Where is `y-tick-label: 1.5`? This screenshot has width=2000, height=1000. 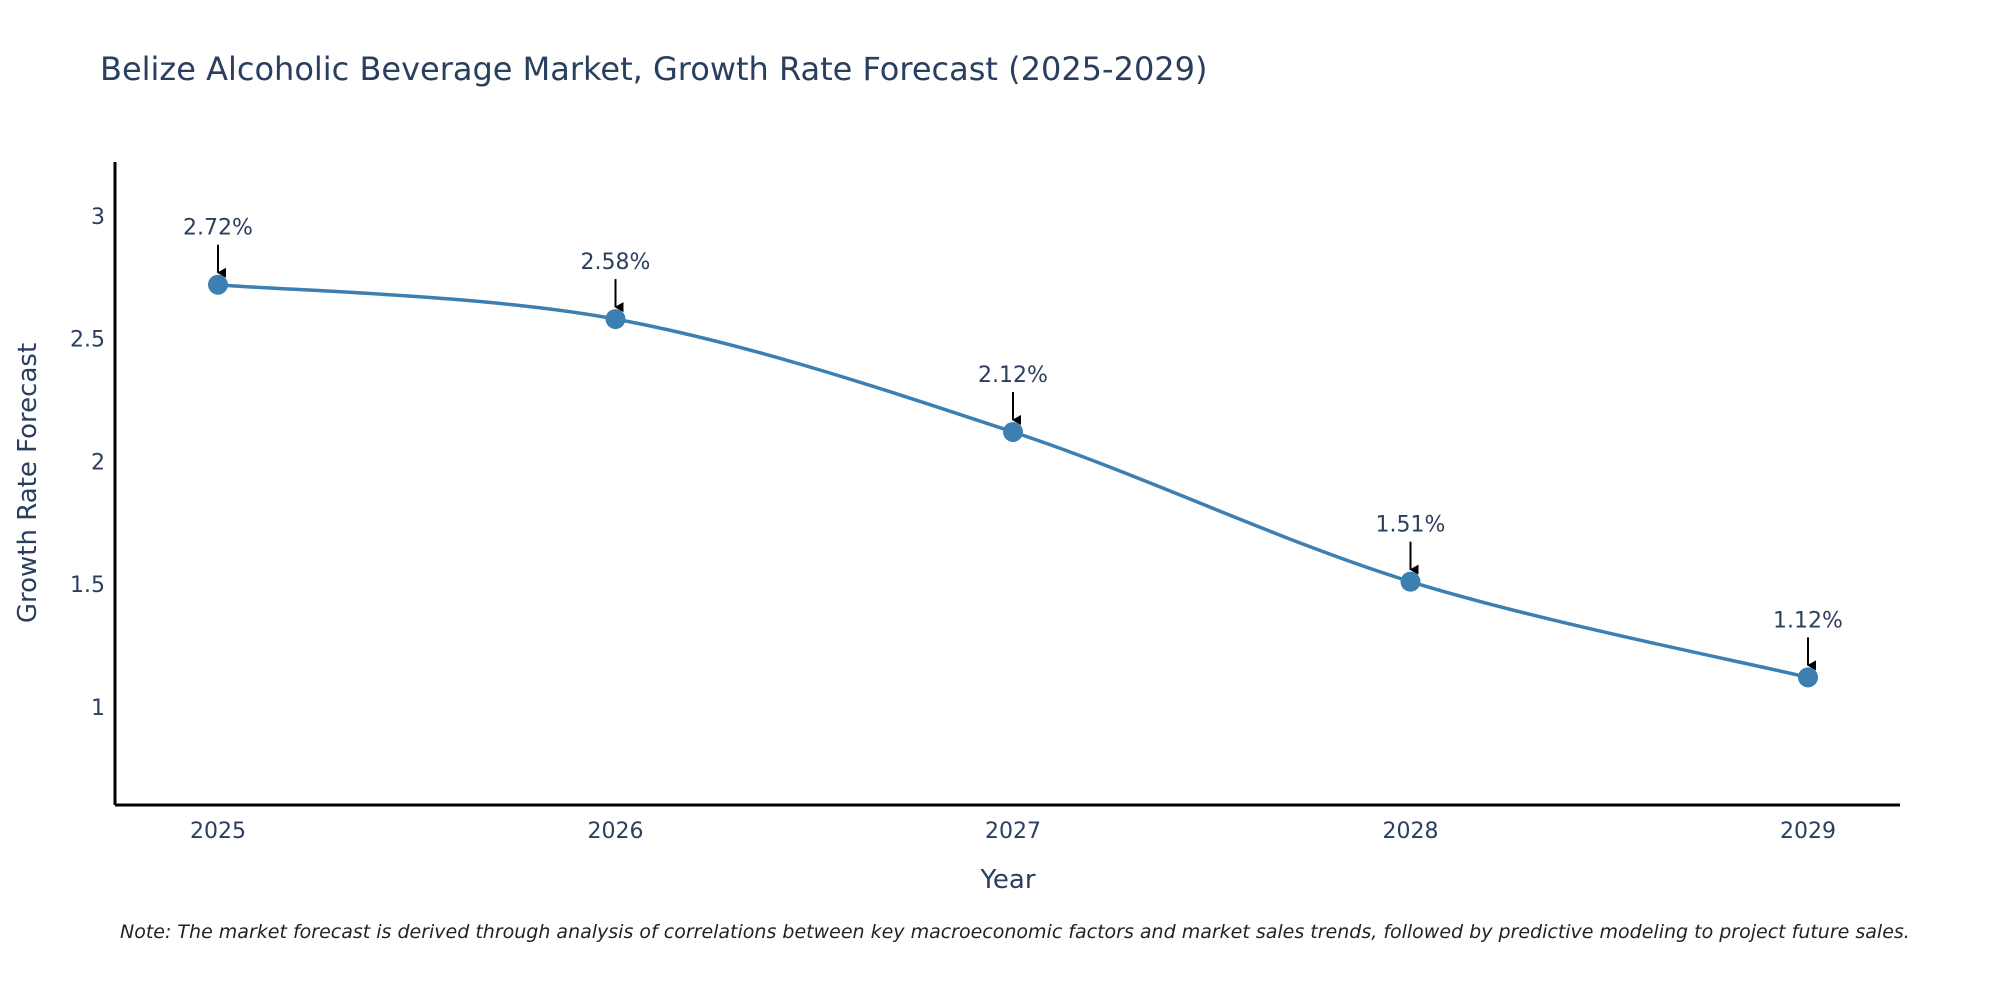
y-tick-label: 1.5 is located at coordinates (87, 585).